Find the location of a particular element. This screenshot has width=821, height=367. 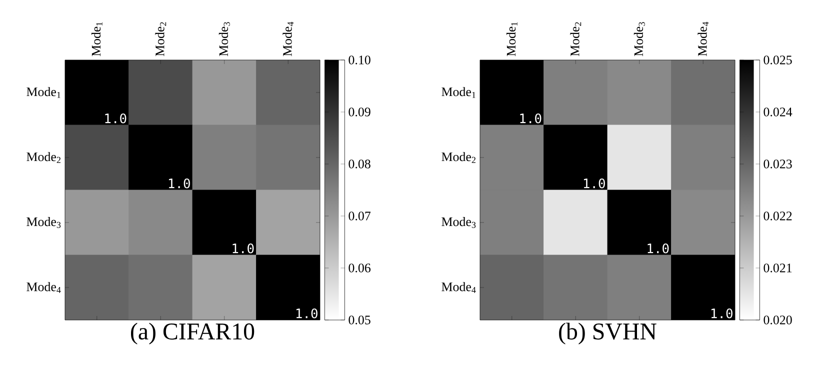

color-bar-label: 0.023 is located at coordinates (778, 164).